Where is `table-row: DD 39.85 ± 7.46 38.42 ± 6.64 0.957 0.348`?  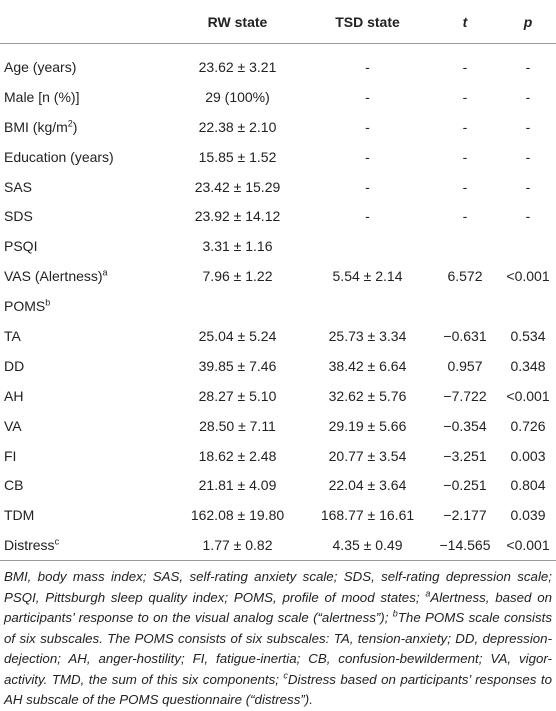 table-row: DD 39.85 ± 7.46 38.42 ± 6.64 0.957 0.348 is located at coordinates (278, 366).